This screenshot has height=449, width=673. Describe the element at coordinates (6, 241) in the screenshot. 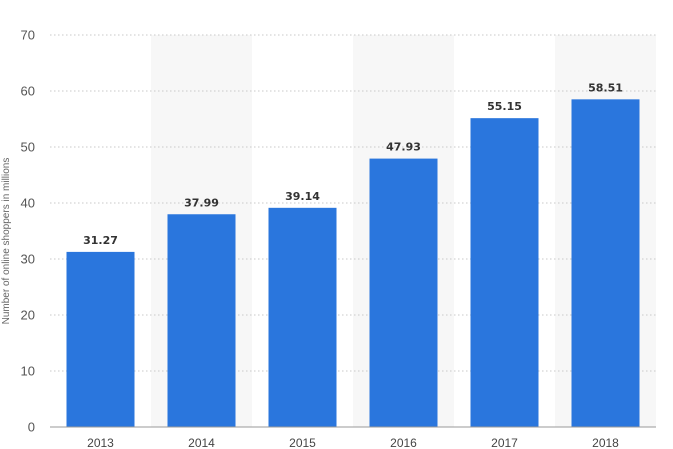

I see `y-axis-label: Number of online shoppers in millions` at that location.